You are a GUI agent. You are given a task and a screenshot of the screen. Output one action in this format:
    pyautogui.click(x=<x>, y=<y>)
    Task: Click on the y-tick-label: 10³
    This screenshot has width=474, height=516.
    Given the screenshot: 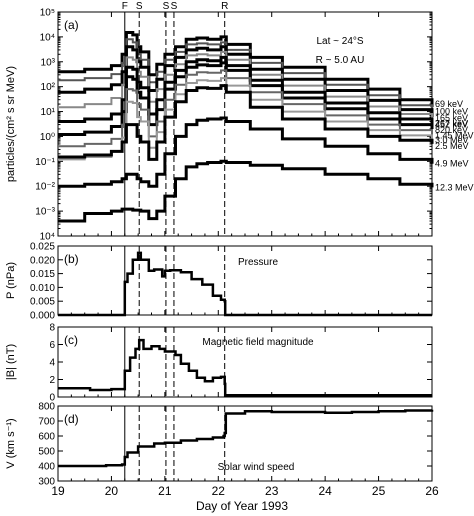 What is the action you would take?
    pyautogui.click(x=48, y=62)
    